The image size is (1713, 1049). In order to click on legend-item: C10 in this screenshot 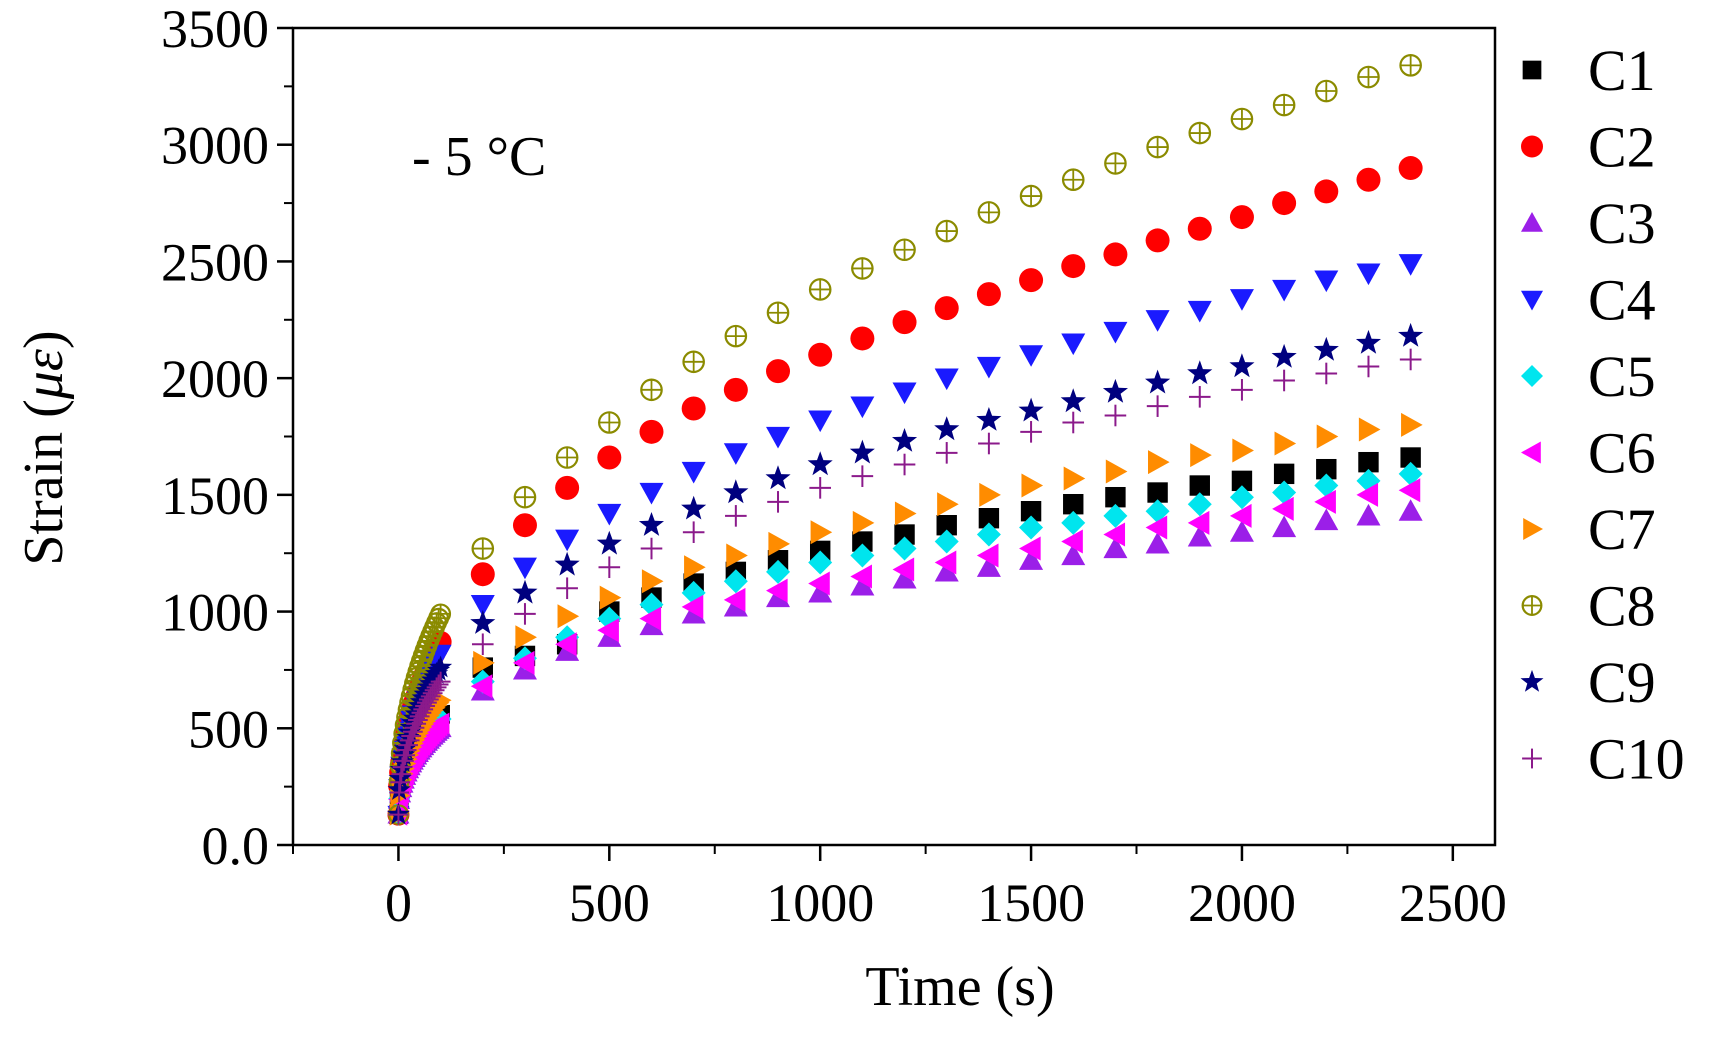, I will do `click(1603, 759)`.